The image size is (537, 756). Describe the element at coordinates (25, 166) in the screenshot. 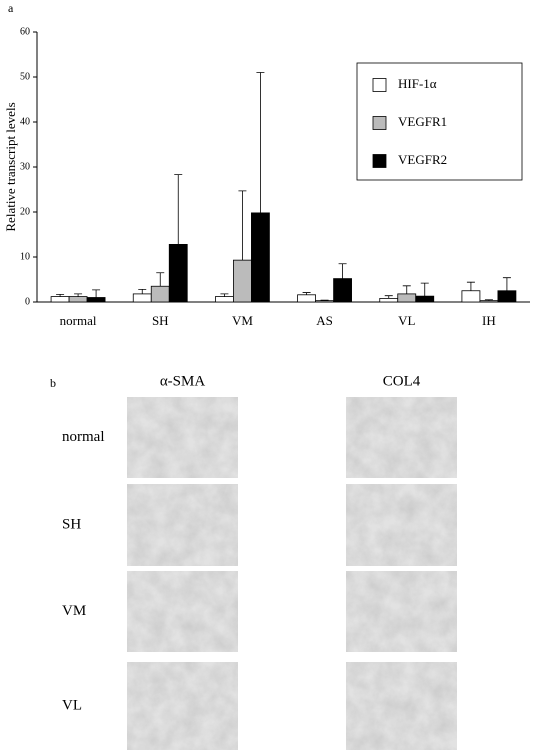

I see `y-tick-label: 30` at that location.